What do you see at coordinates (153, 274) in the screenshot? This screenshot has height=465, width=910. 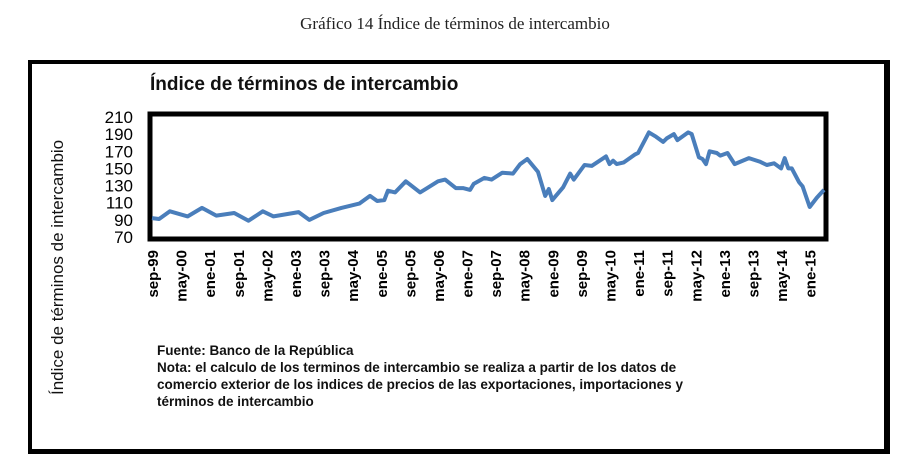 I see `x-tick-label: sep-99` at bounding box center [153, 274].